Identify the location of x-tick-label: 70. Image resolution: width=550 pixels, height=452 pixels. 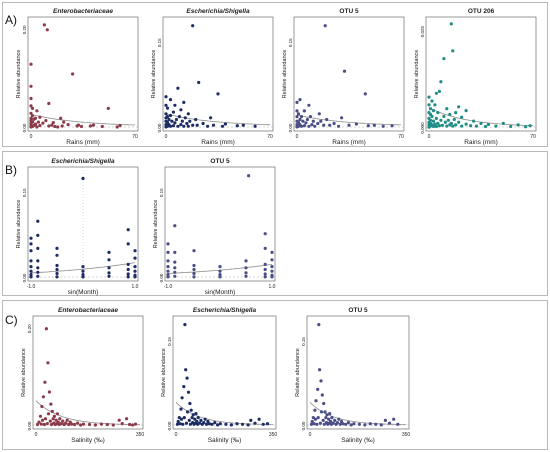
(533, 137).